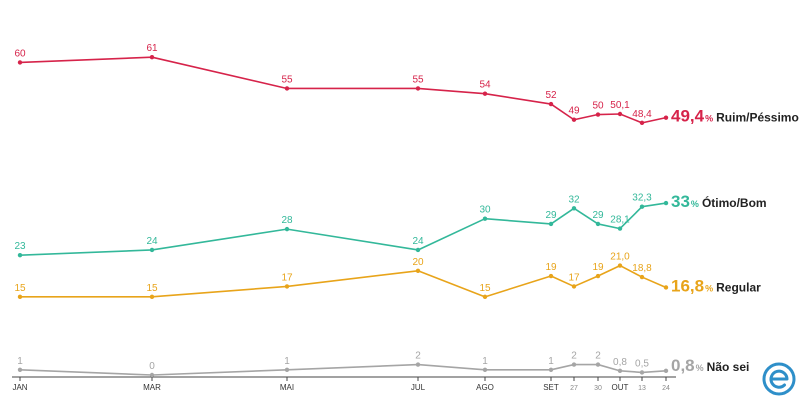  What do you see at coordinates (574, 388) in the screenshot?
I see `x-tick-label: 27` at bounding box center [574, 388].